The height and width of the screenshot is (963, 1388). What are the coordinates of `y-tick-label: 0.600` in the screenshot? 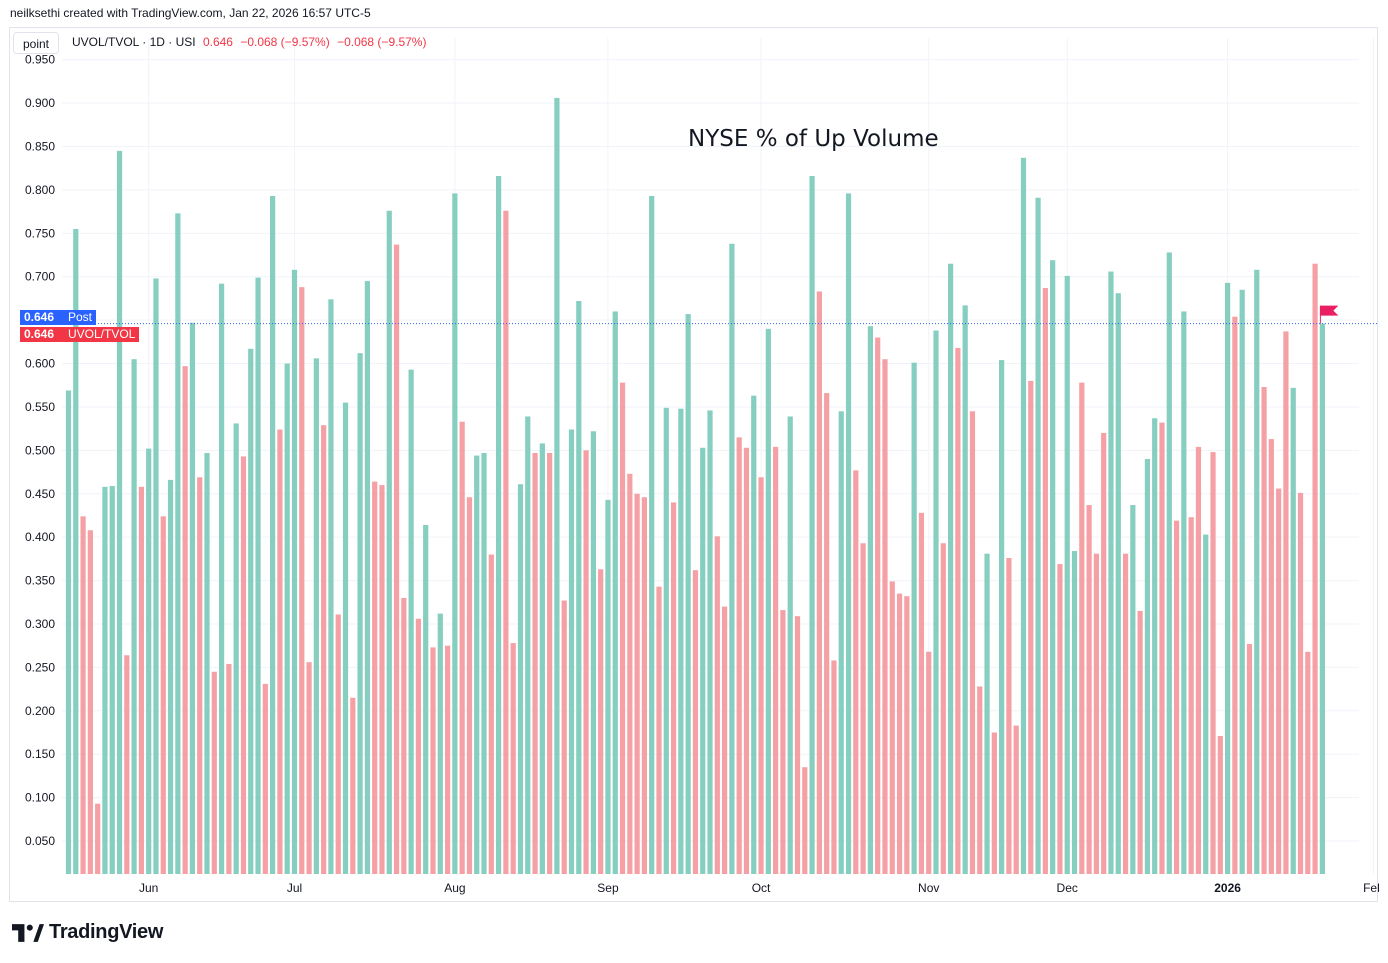 It's located at (40, 364).